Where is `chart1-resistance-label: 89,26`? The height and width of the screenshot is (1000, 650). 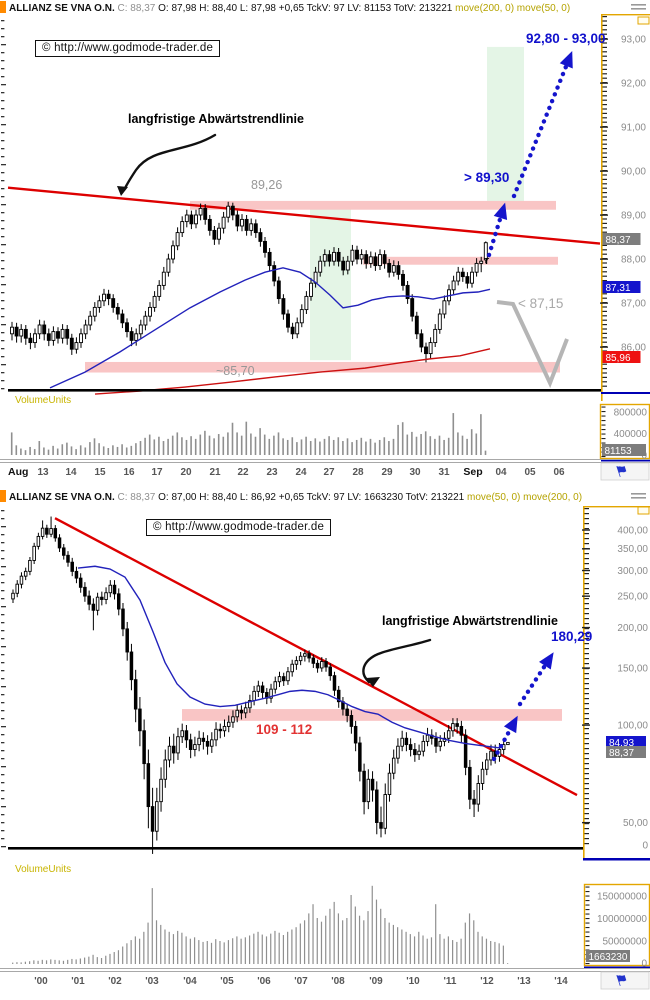
chart1-resistance-label: 89,26 is located at coordinates (267, 185).